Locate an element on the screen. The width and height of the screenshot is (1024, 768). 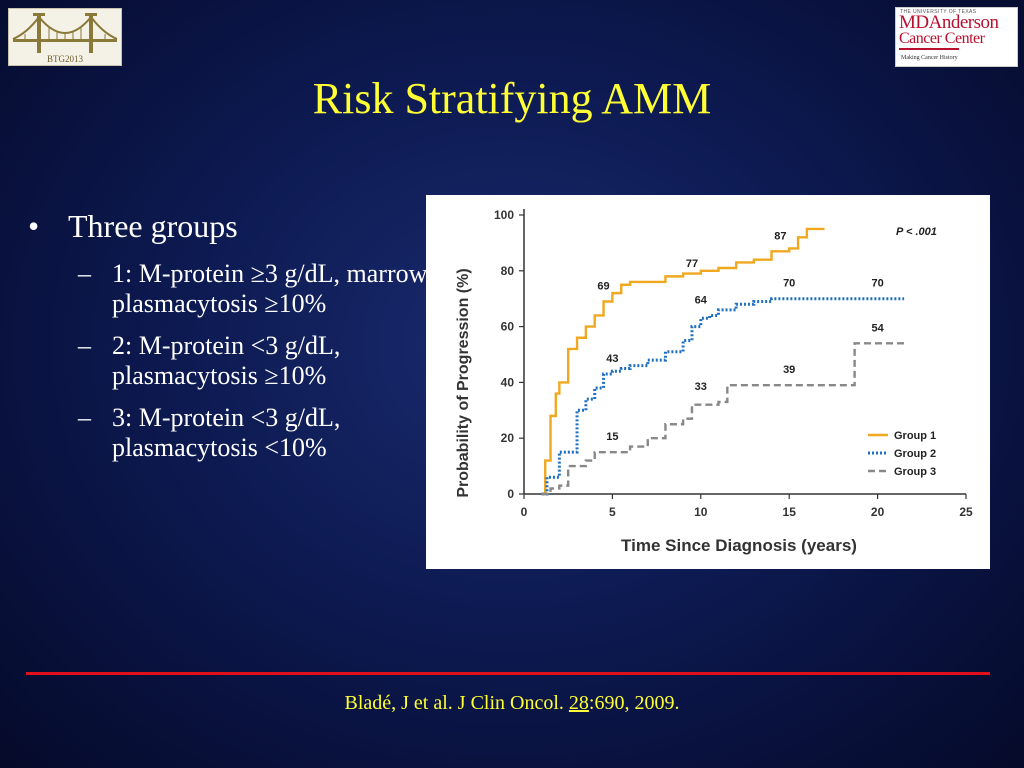
logo-line1: MDAnderson is located at coordinates (949, 22).